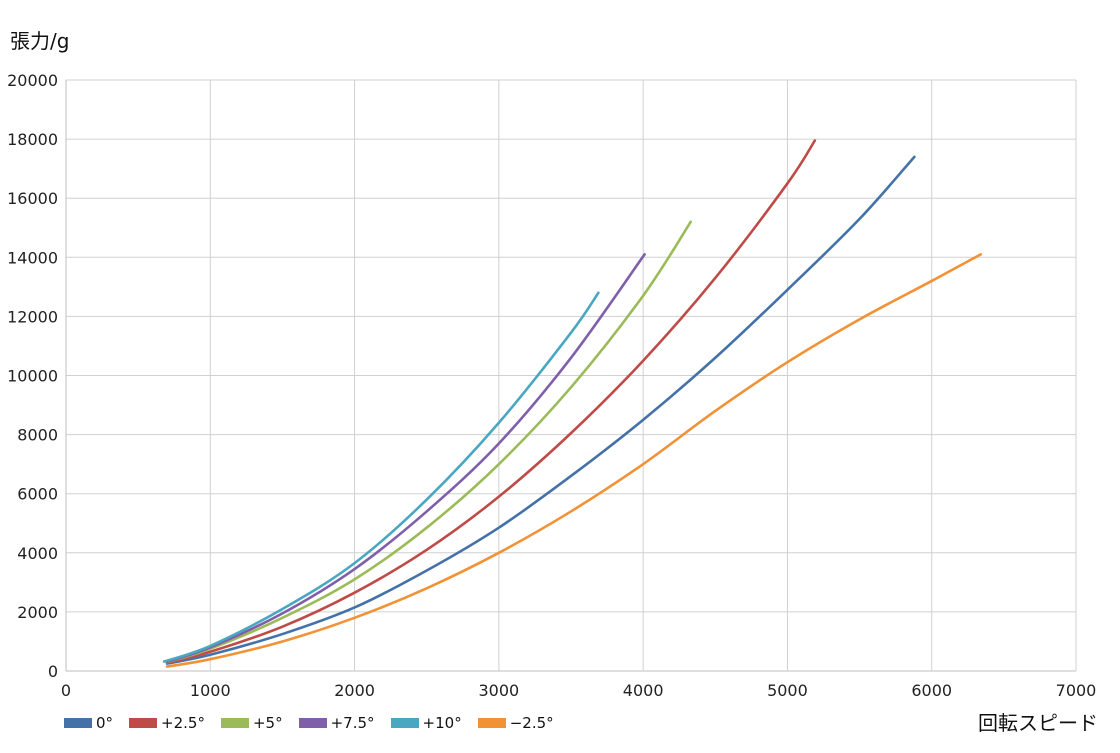  I want to click on legend: 0° +2.5° +5° +7.5° +10° −2.5°, so click(317, 723).